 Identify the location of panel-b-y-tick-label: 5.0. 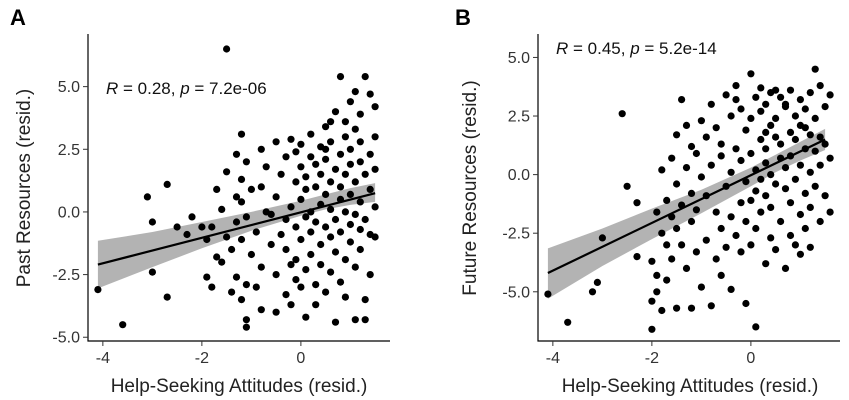
(519, 58).